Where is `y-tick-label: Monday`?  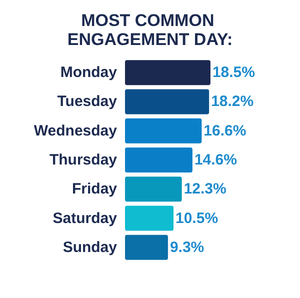 y-tick-label: Monday is located at coordinates (89, 73).